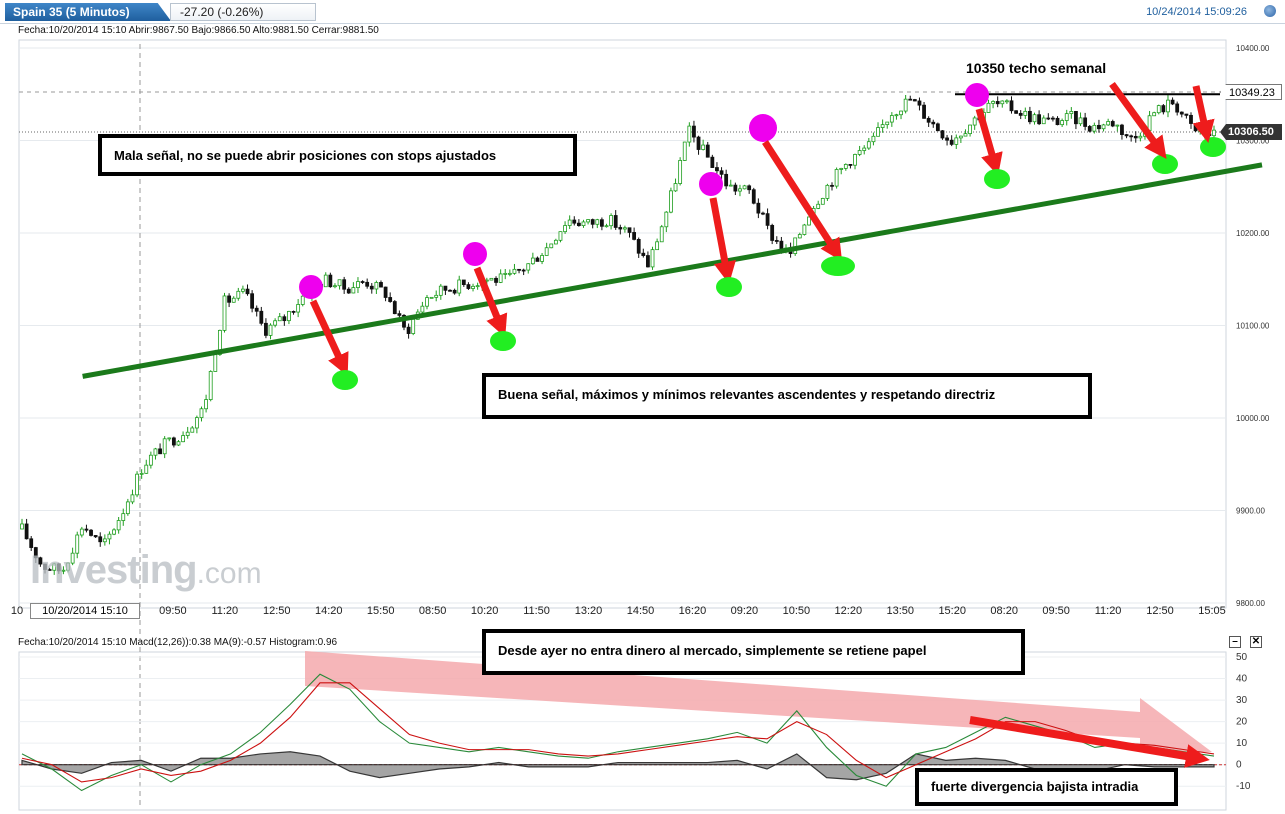  What do you see at coordinates (114, 570) in the screenshot?
I see `watermark-brand: Investing` at bounding box center [114, 570].